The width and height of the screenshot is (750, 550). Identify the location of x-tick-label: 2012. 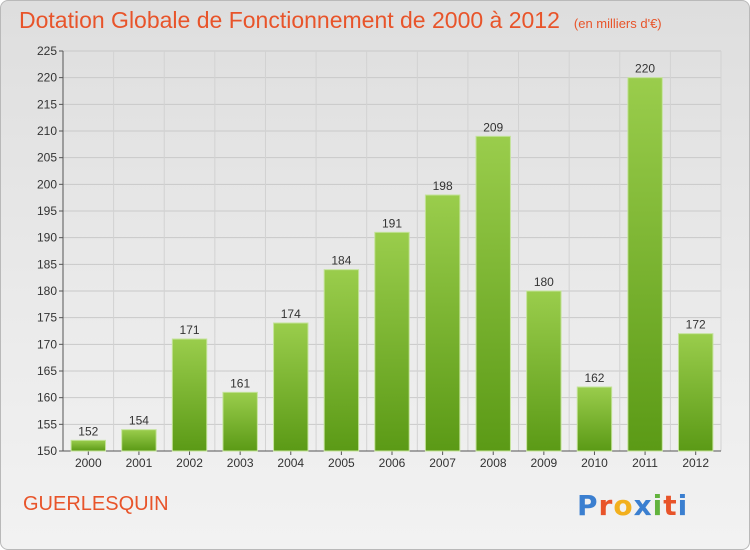
(695, 463).